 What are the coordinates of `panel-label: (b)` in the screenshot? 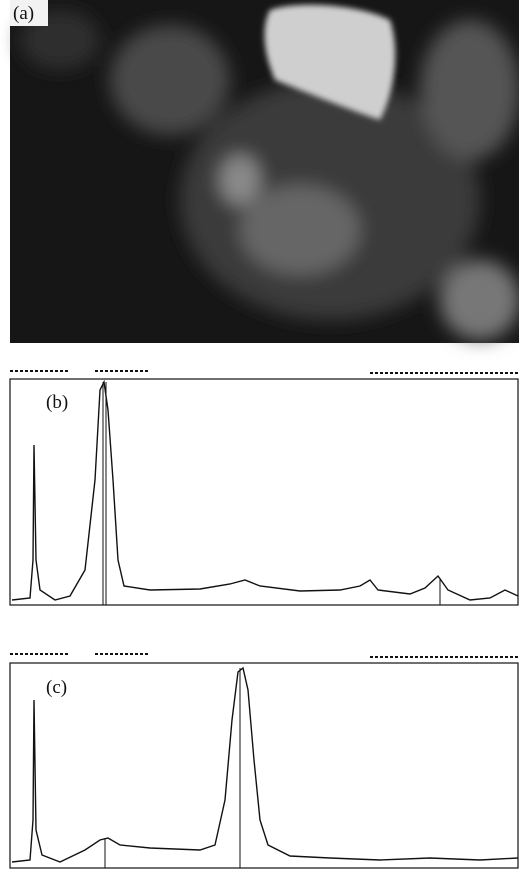 It's located at (57, 402).